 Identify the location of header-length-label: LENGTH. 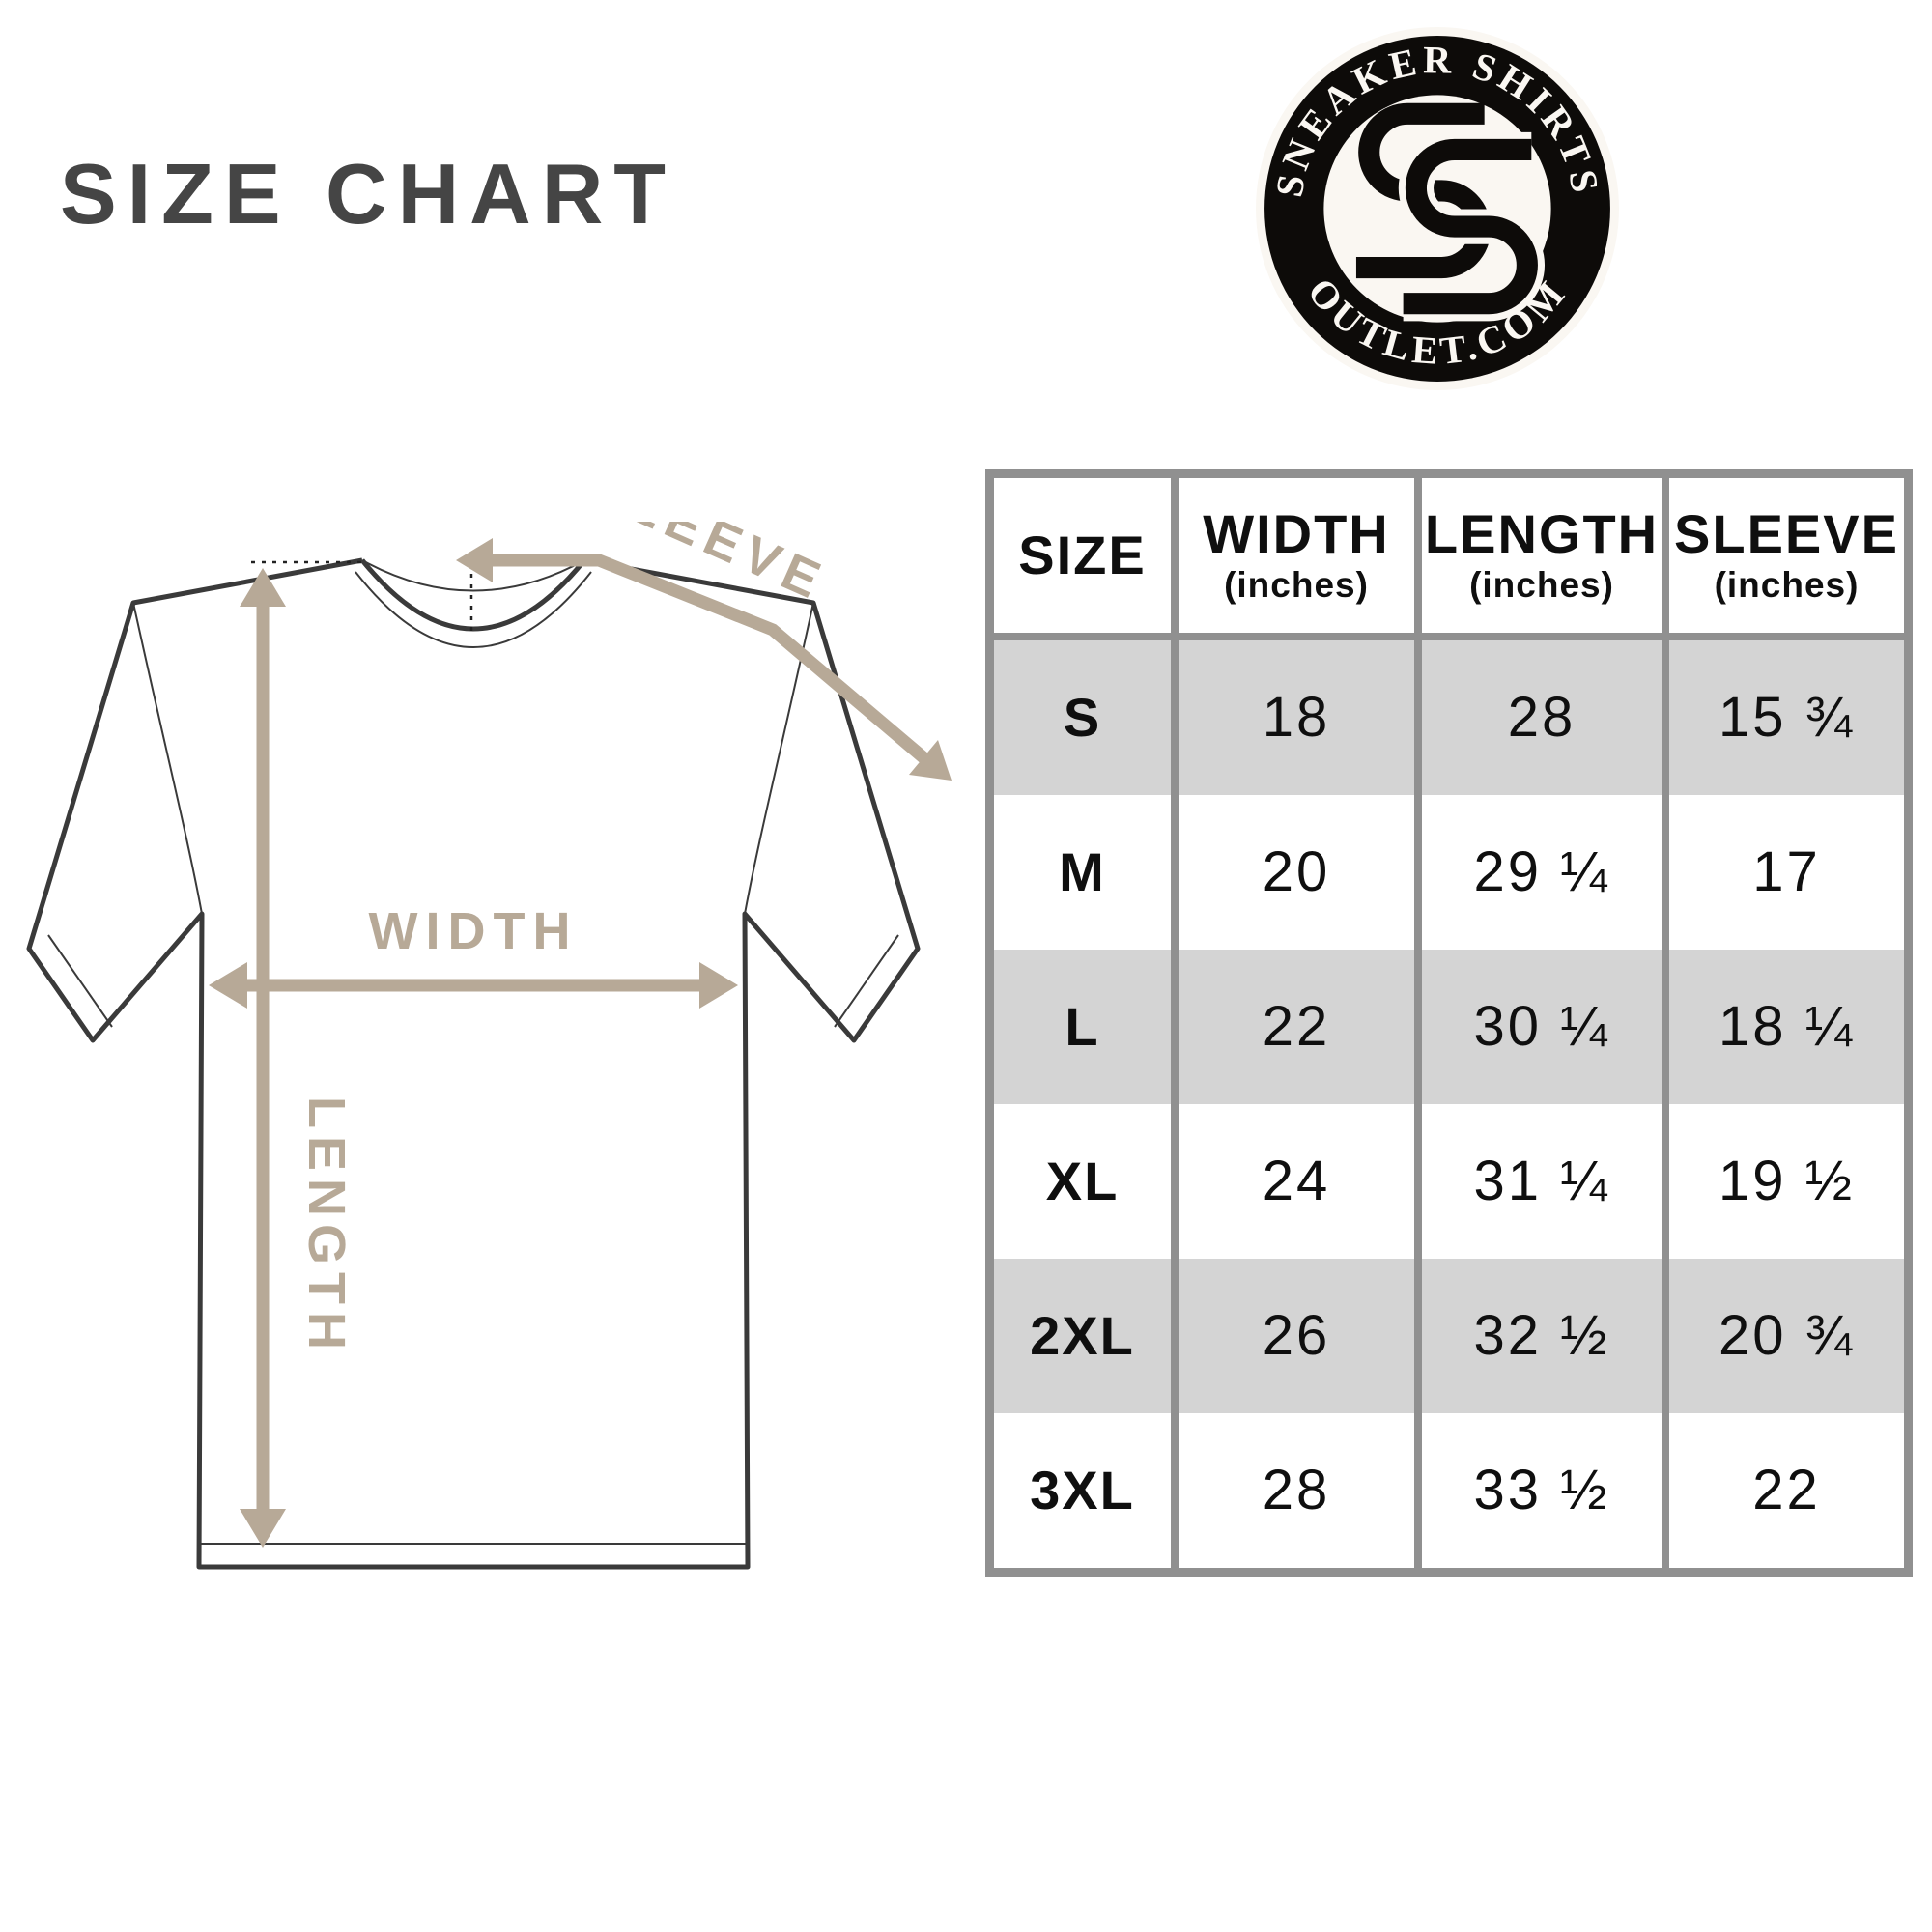
(1542, 534).